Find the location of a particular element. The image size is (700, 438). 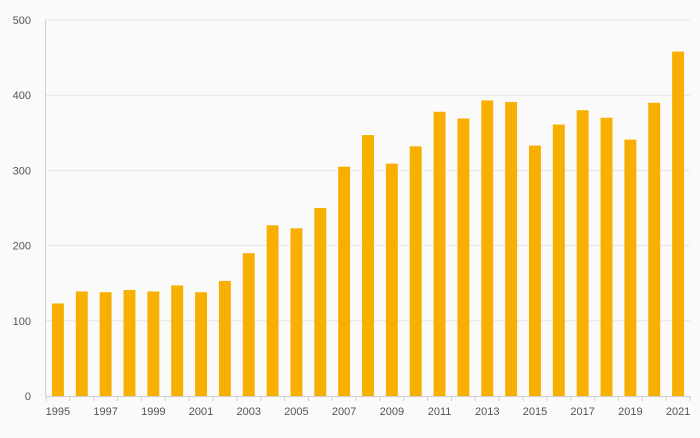

bar-2004 is located at coordinates (272, 310).